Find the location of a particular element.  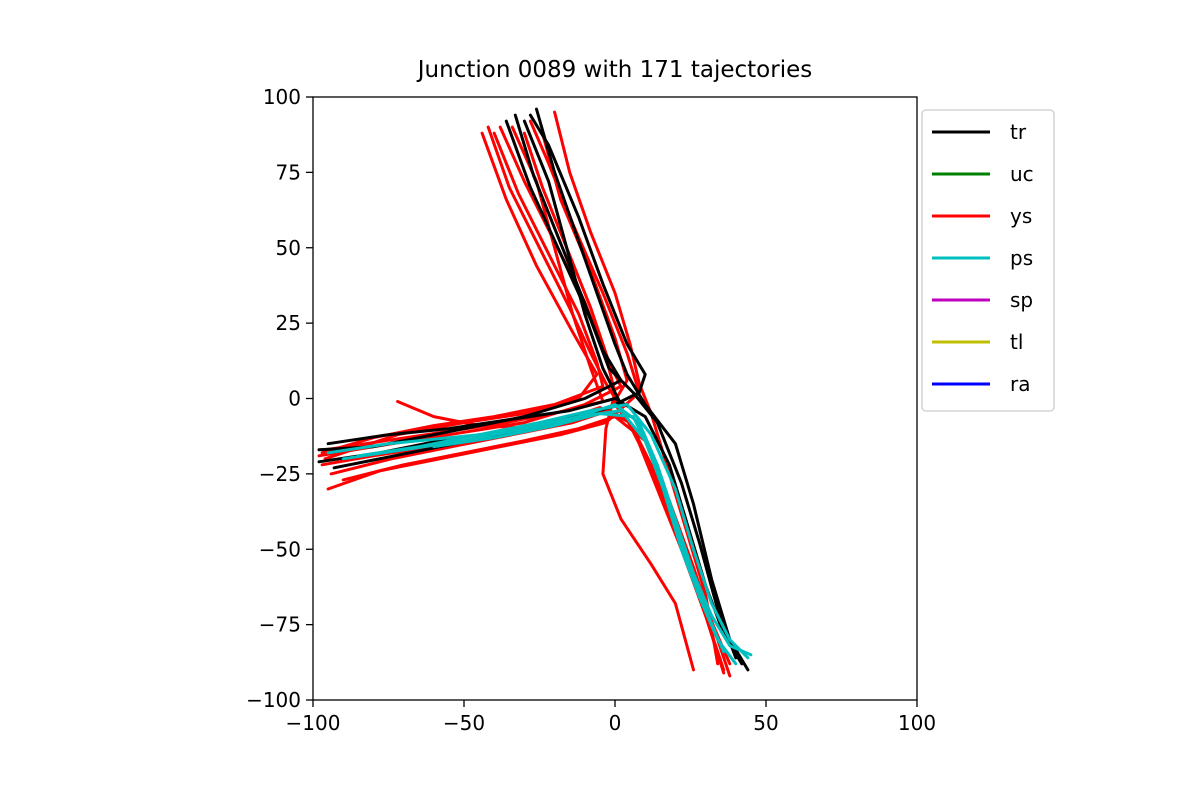

chart-title: Junction 0089 with 171 tajectories is located at coordinates (614, 70).